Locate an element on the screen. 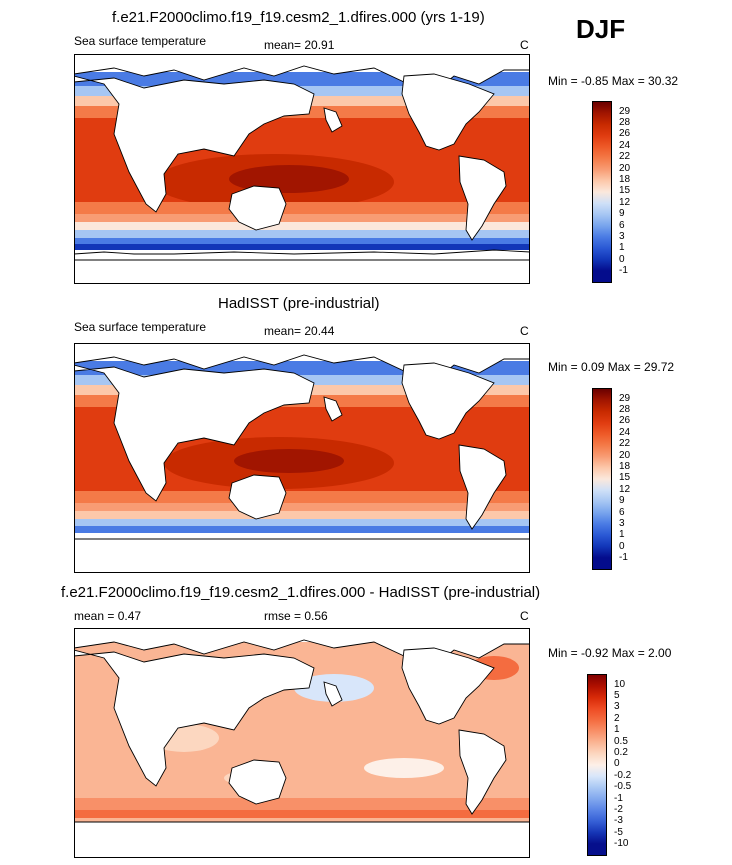  panel1-colorbar-label: 15 is located at coordinates (625, 190).